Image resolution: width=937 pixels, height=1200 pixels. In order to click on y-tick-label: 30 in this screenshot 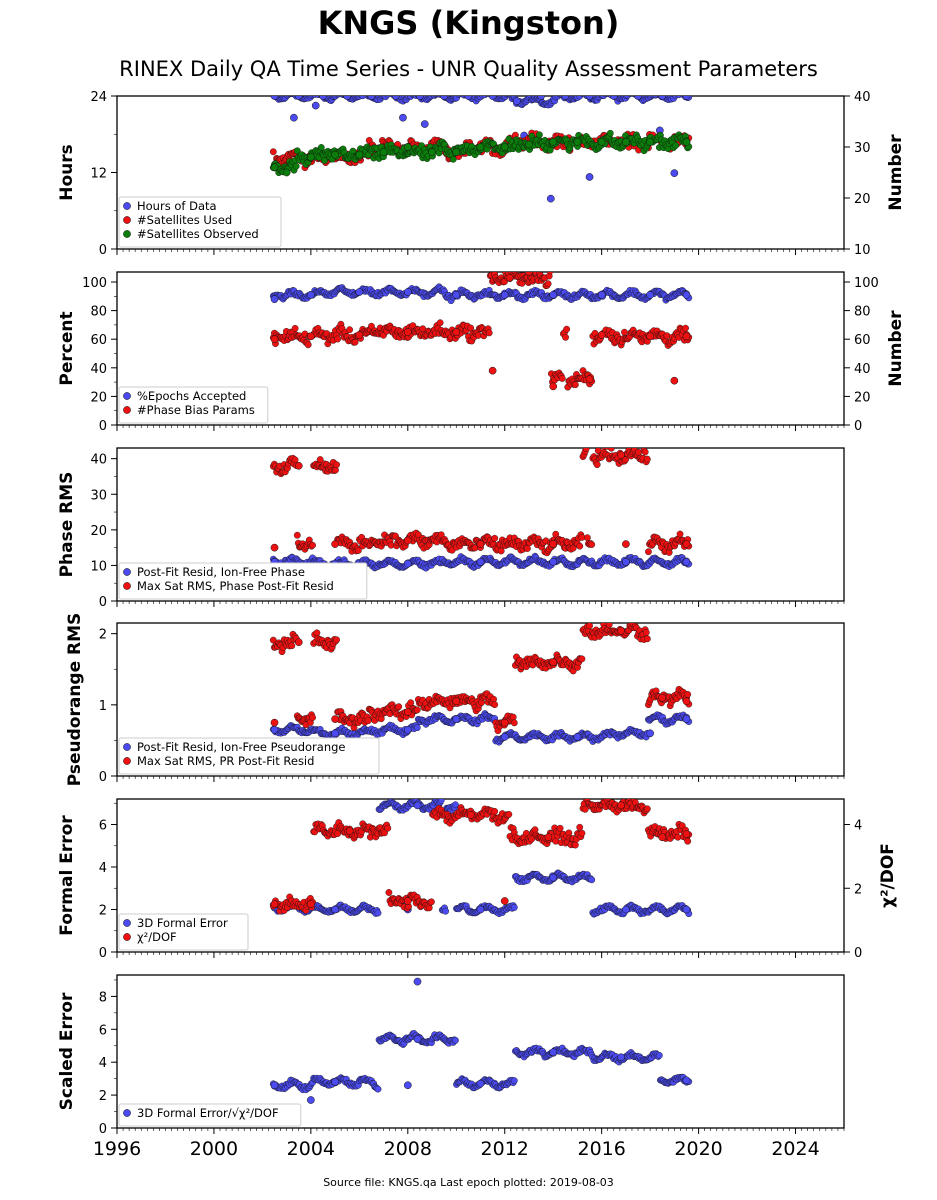, I will do `click(98, 495)`.